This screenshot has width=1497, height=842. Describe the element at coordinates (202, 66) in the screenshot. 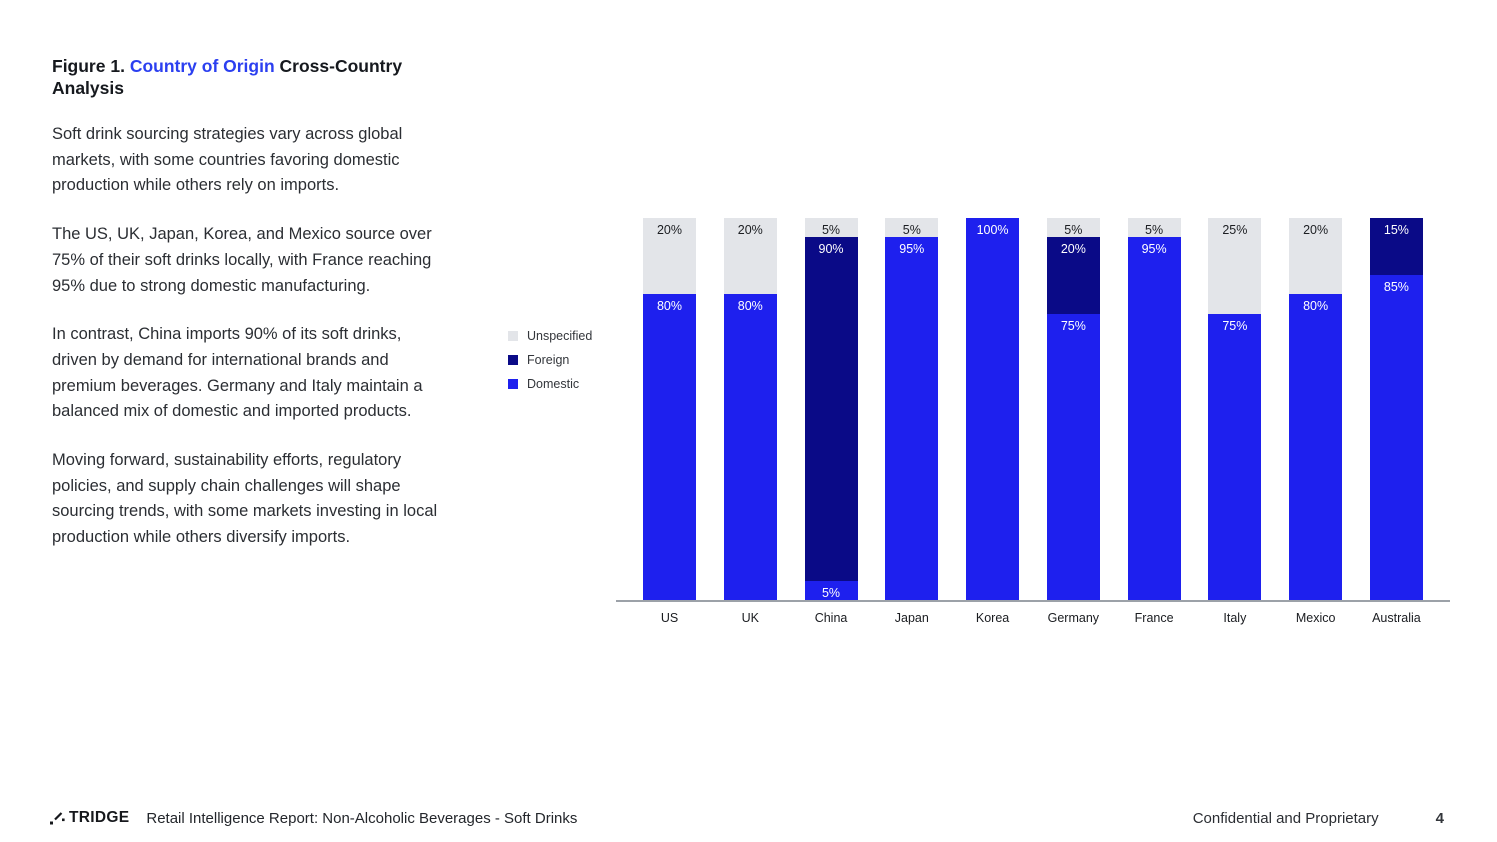

I see `figure-title-highlight: Country of Origin` at that location.